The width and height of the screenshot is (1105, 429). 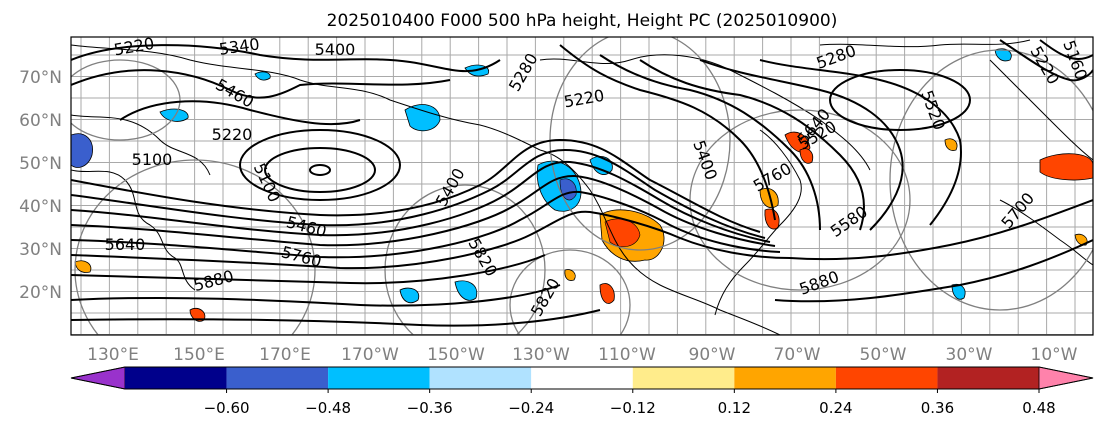 I want to click on contour-label: 5340, so click(x=239, y=46).